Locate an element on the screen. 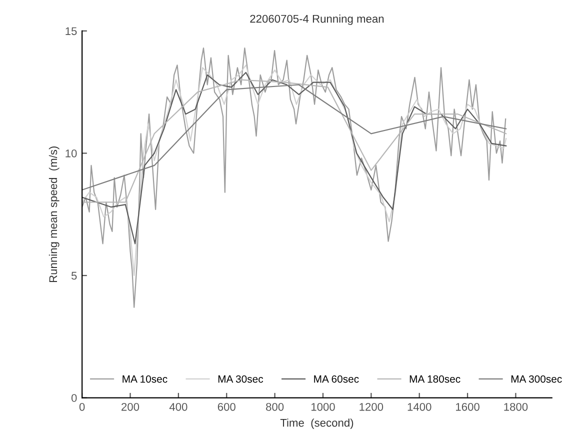 This screenshot has height=442, width=566. y-tick-label: 0 is located at coordinates (74, 398).